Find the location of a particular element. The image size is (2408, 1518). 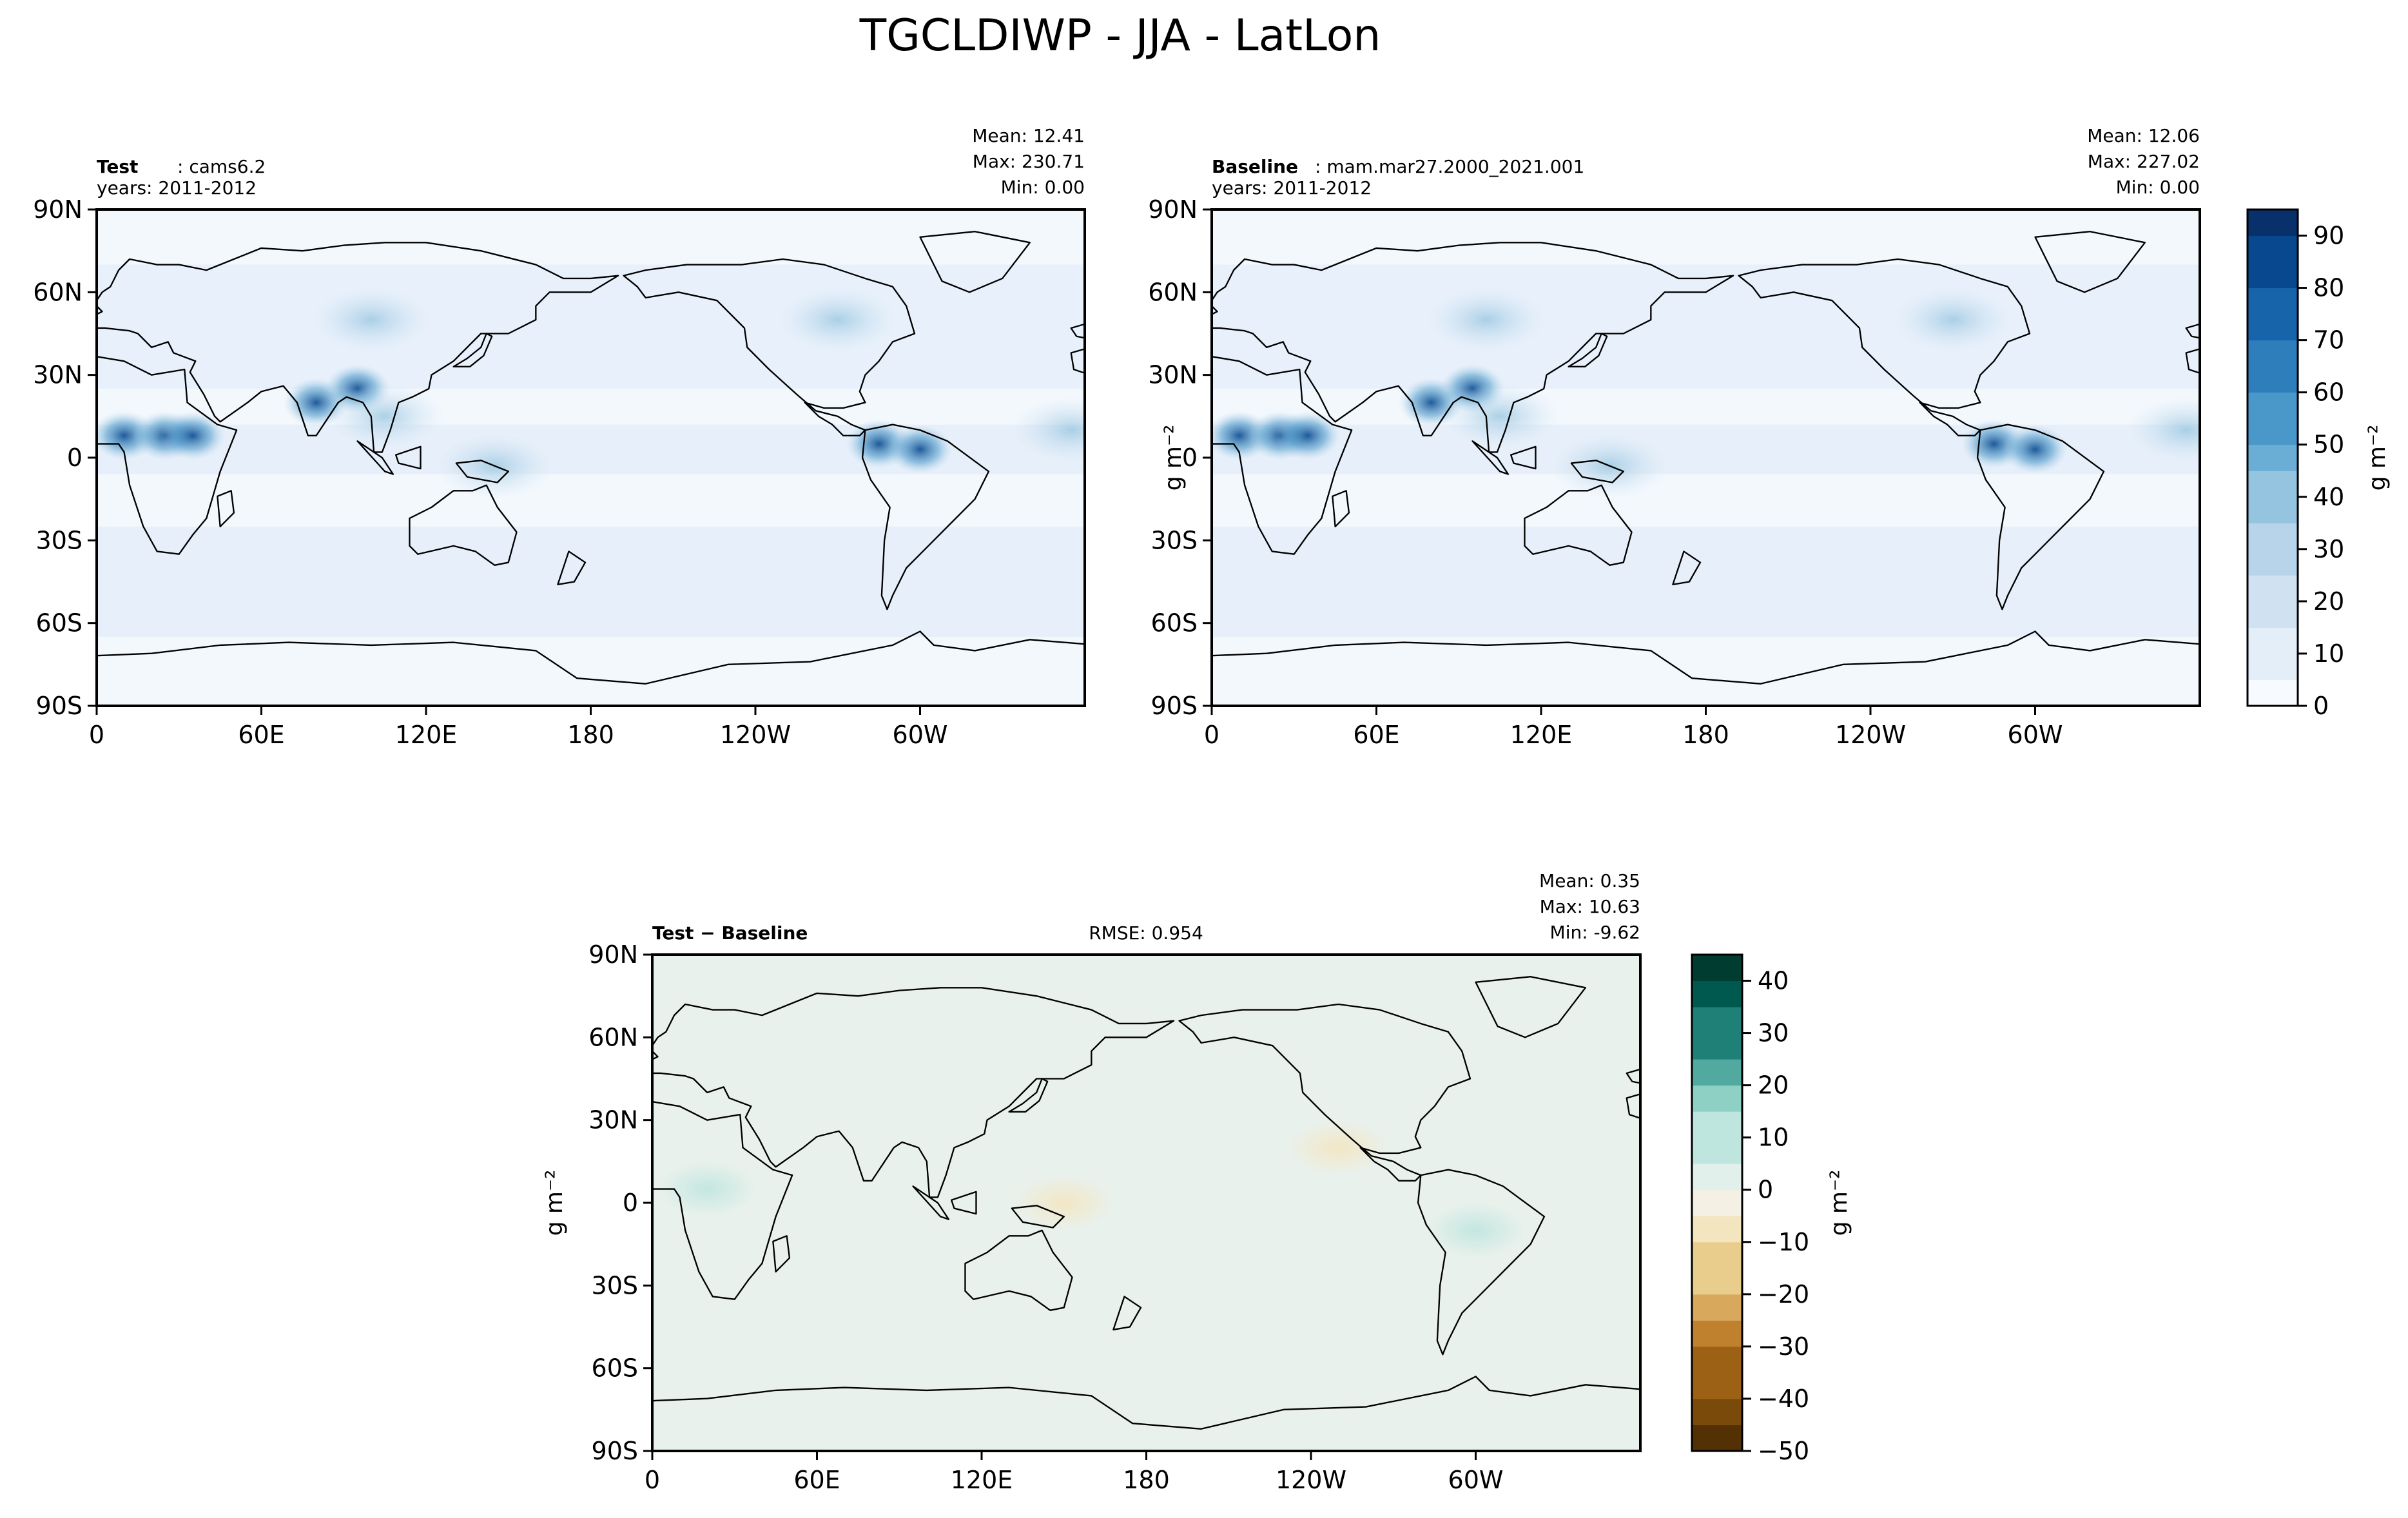

colorbar-tick-label: 80 is located at coordinates (2328, 288).